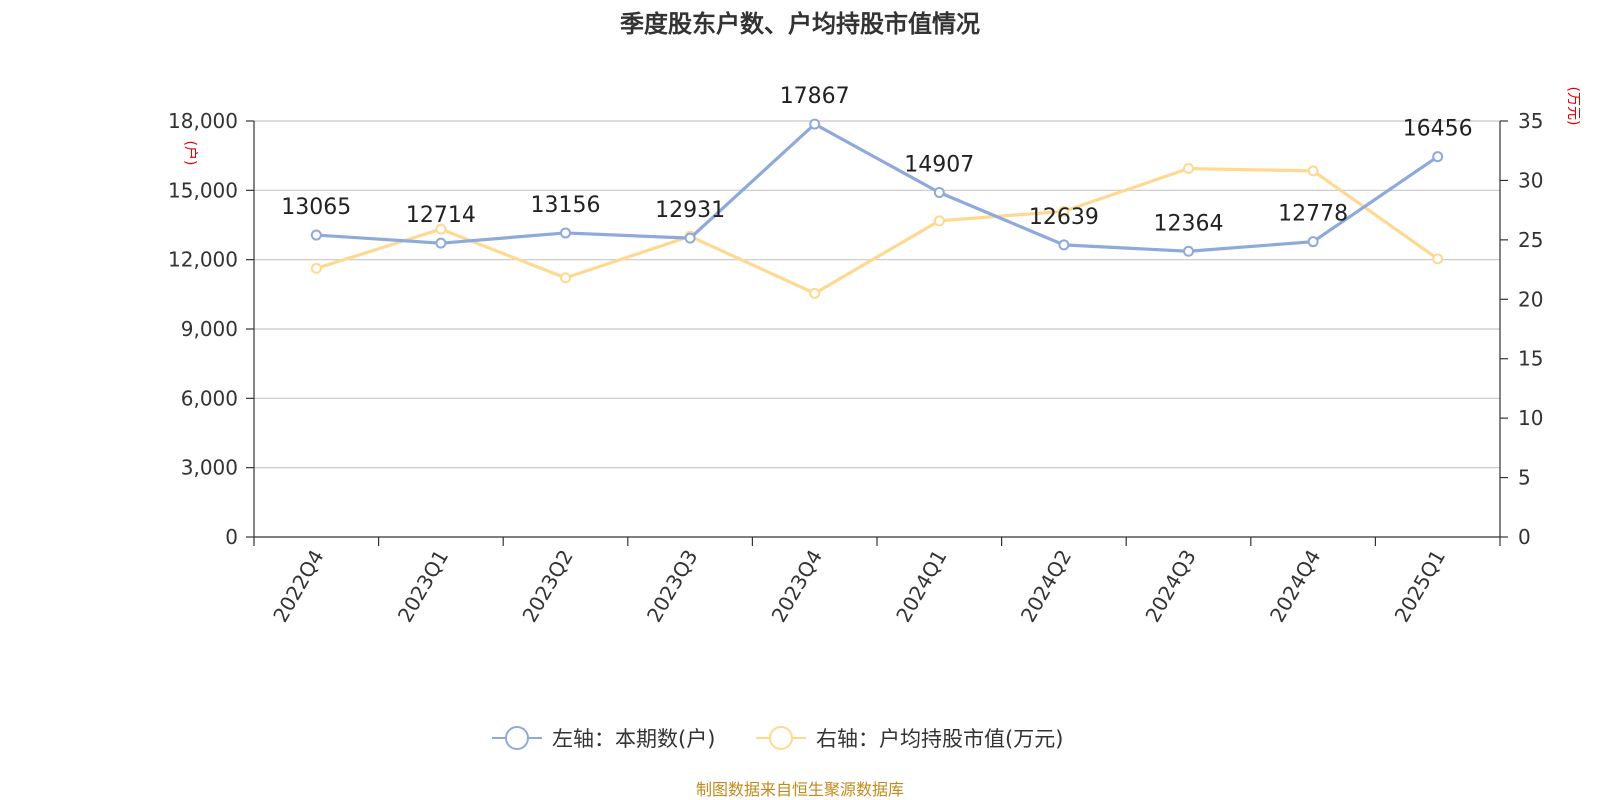 This screenshot has width=1600, height=800. I want to click on x-axis-tick-label: 2023Q3, so click(672, 586).